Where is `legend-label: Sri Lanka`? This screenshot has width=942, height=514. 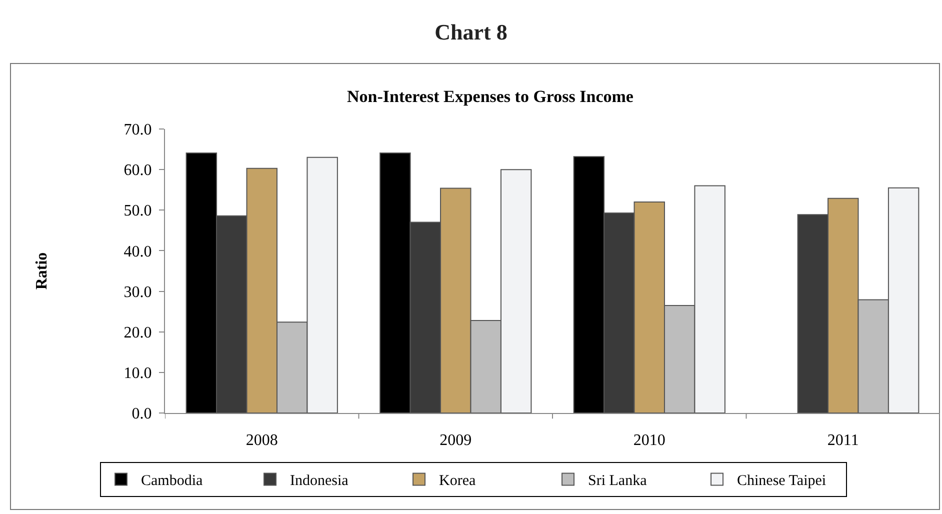
legend-label: Sri Lanka is located at coordinates (618, 481).